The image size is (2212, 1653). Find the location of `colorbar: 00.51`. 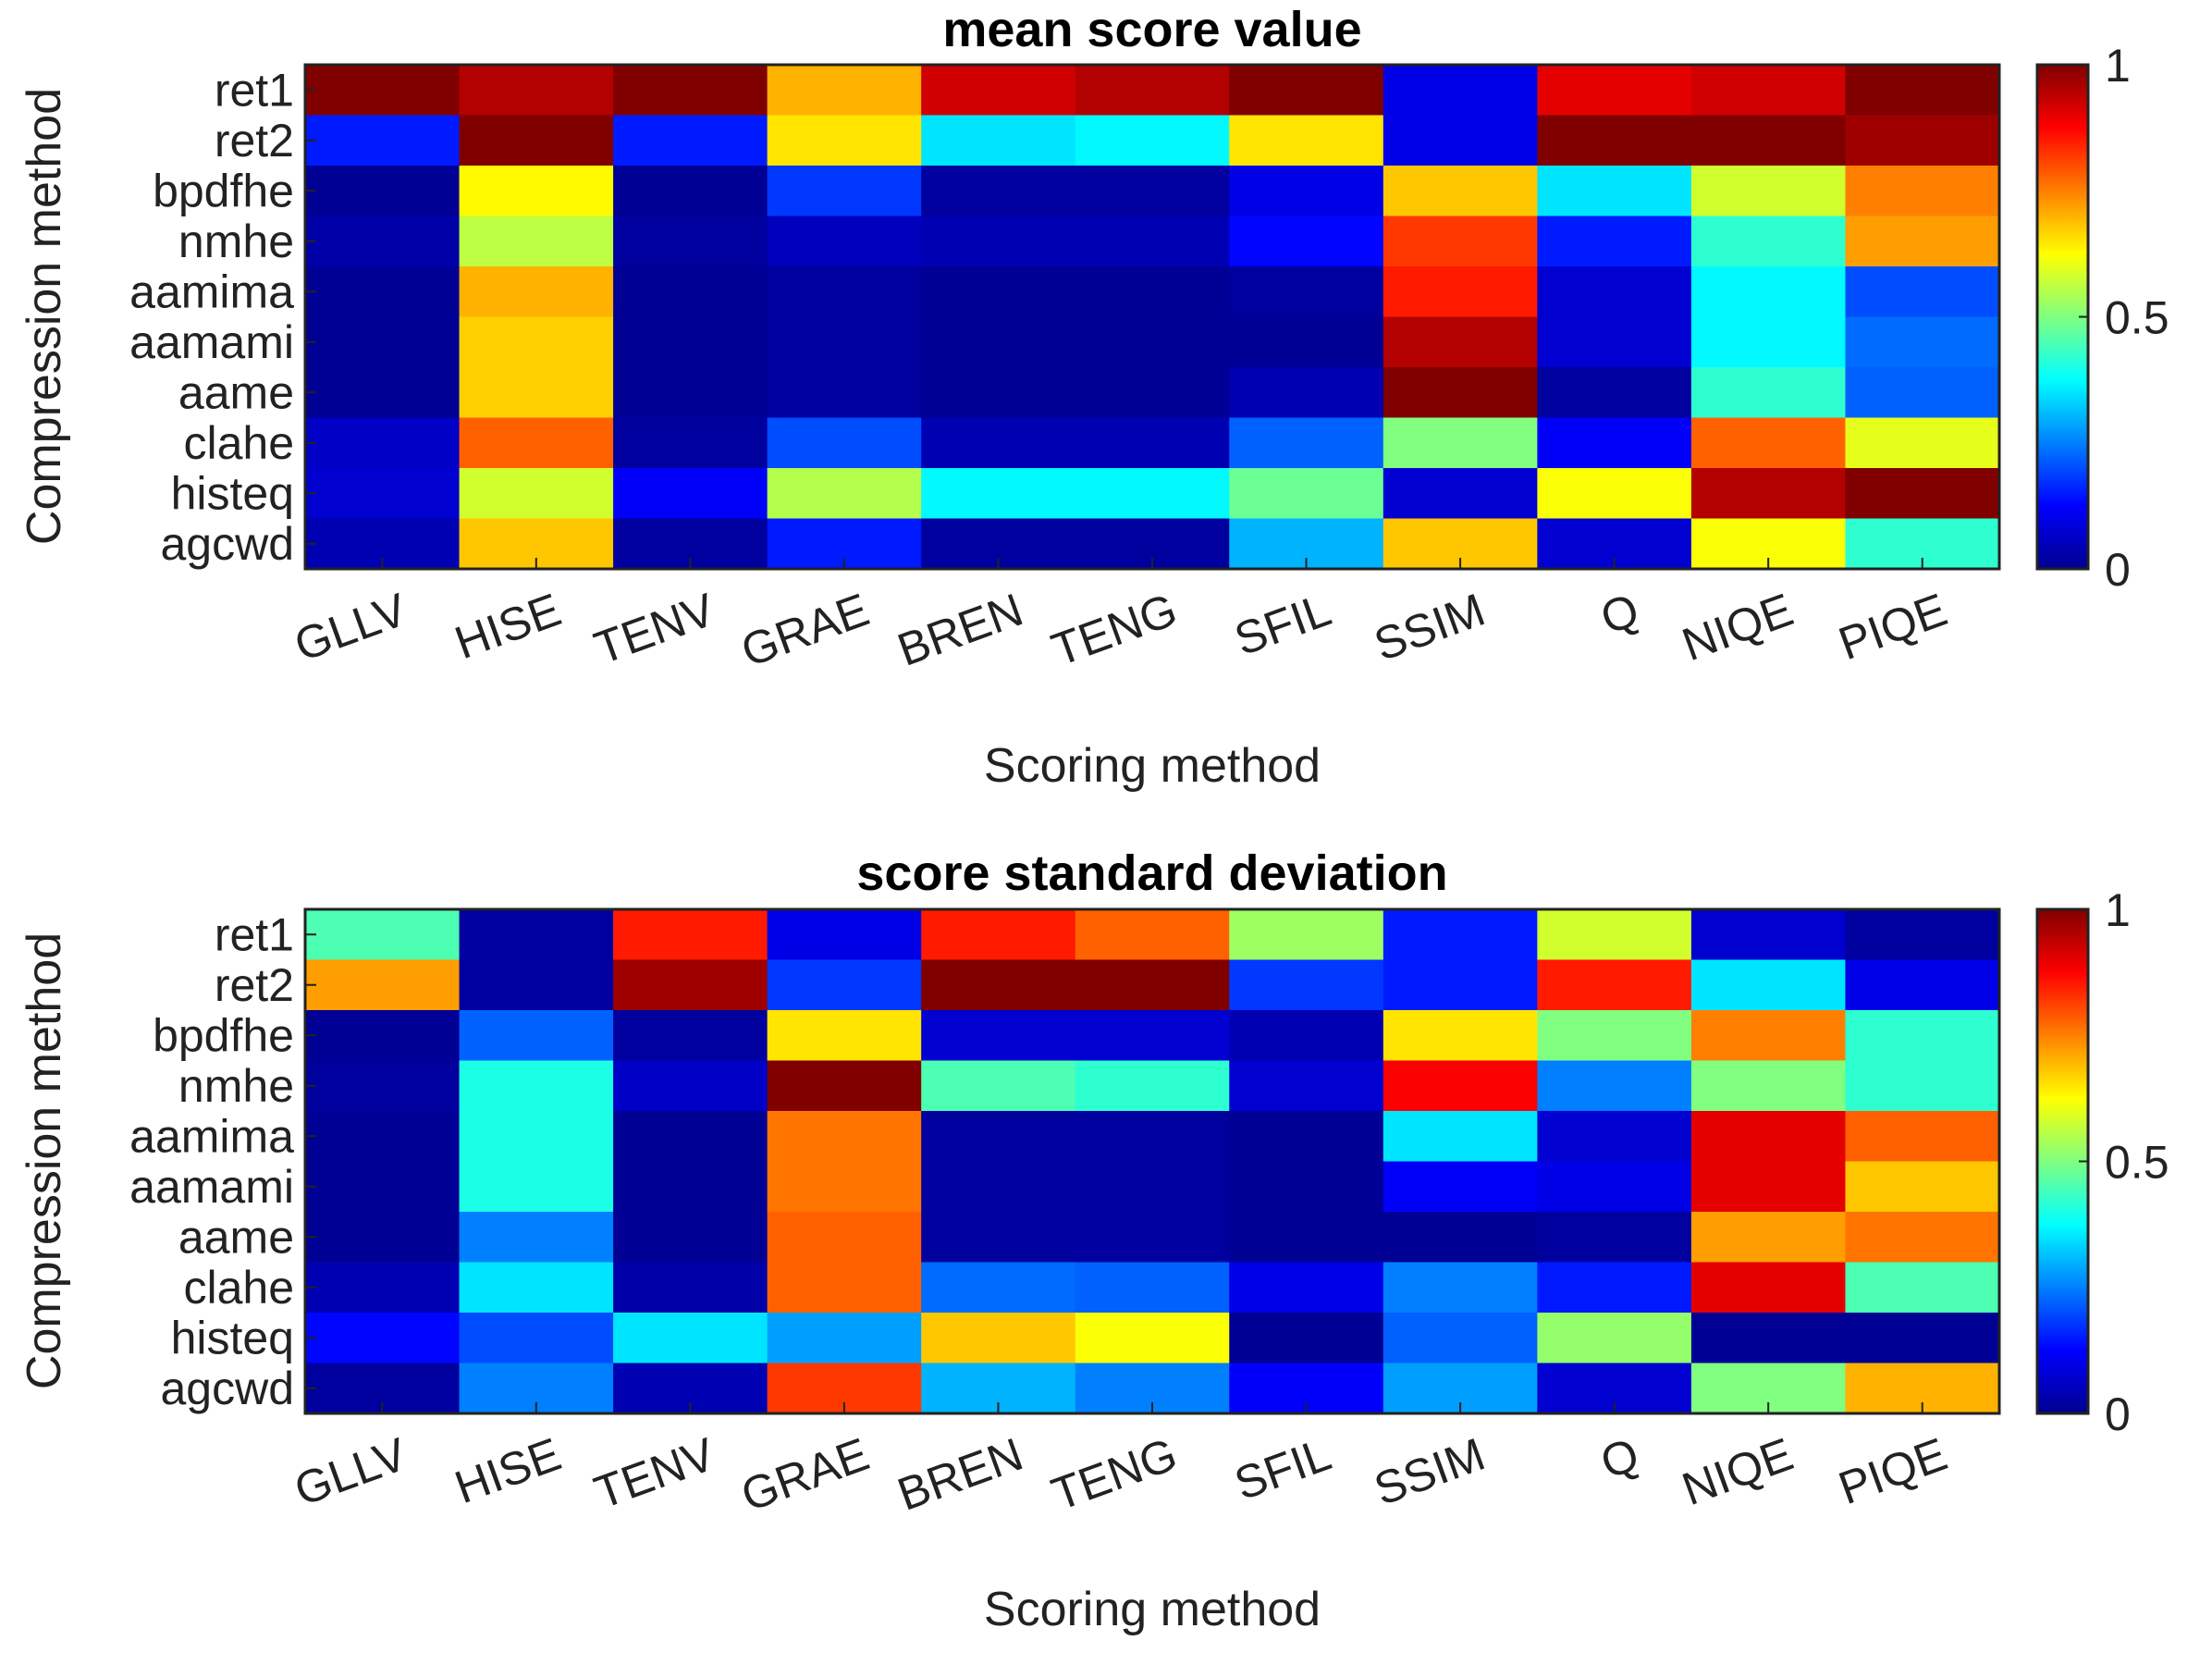

colorbar: 00.51 is located at coordinates (2102, 1162).